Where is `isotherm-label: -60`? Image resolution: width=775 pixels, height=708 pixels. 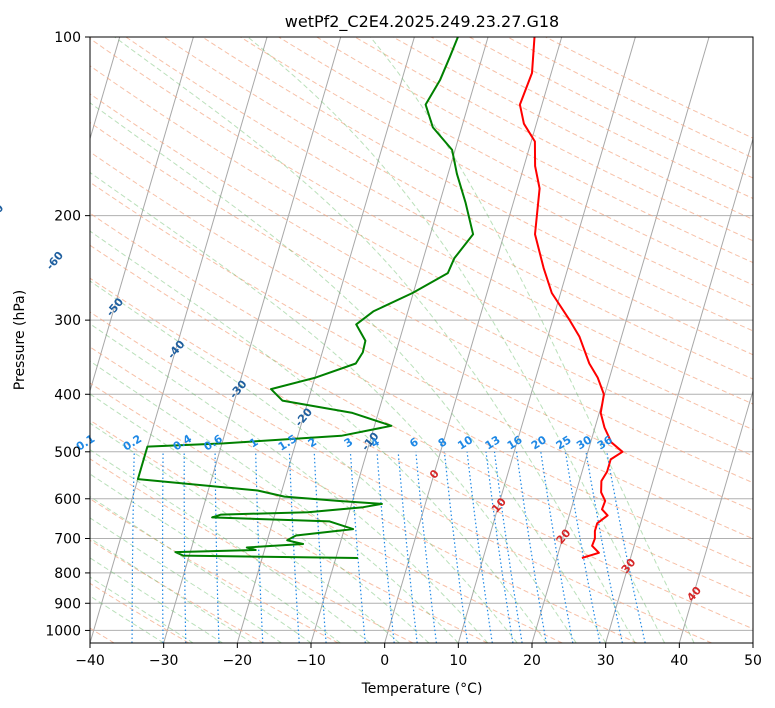 isotherm-label: -60 is located at coordinates (54, 261).